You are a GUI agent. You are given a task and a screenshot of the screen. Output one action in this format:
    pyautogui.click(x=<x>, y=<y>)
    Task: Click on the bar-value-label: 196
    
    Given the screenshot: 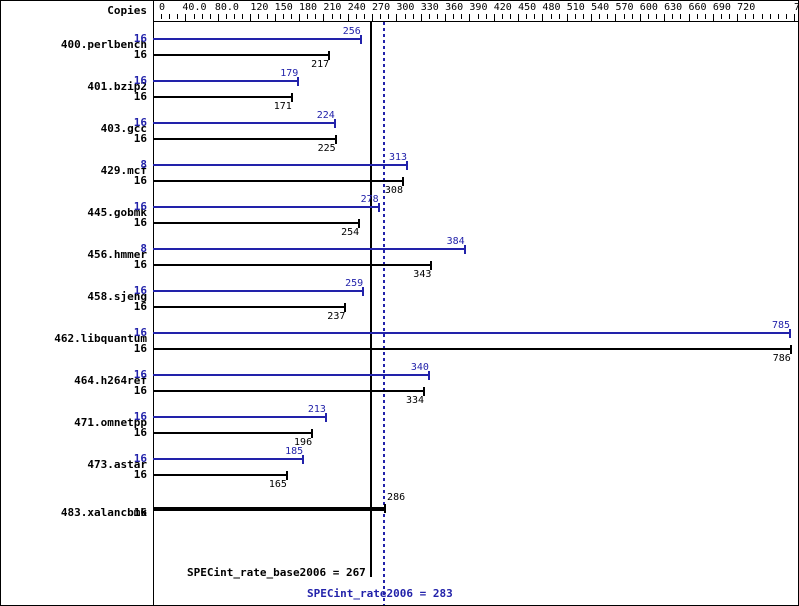 What is the action you would take?
    pyautogui.click(x=303, y=442)
    